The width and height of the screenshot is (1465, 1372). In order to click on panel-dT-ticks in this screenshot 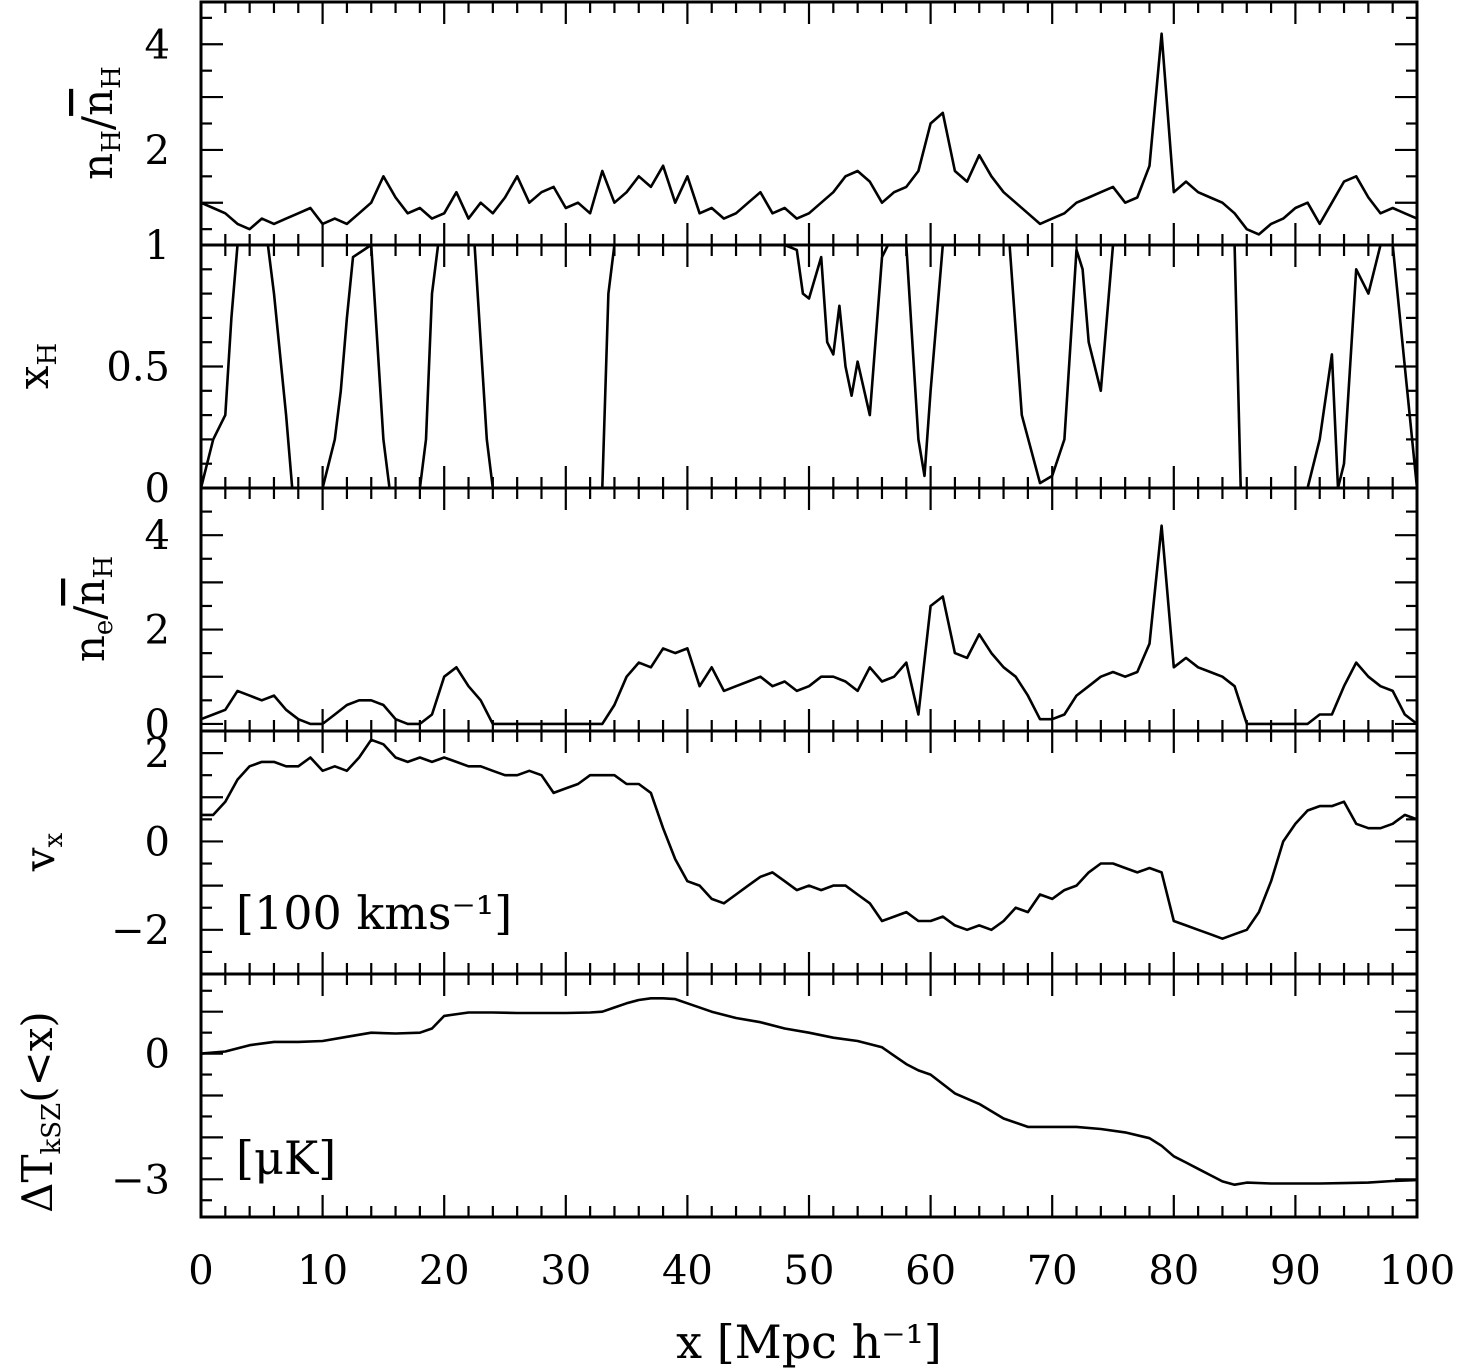, I will do `click(809, 1095)`.